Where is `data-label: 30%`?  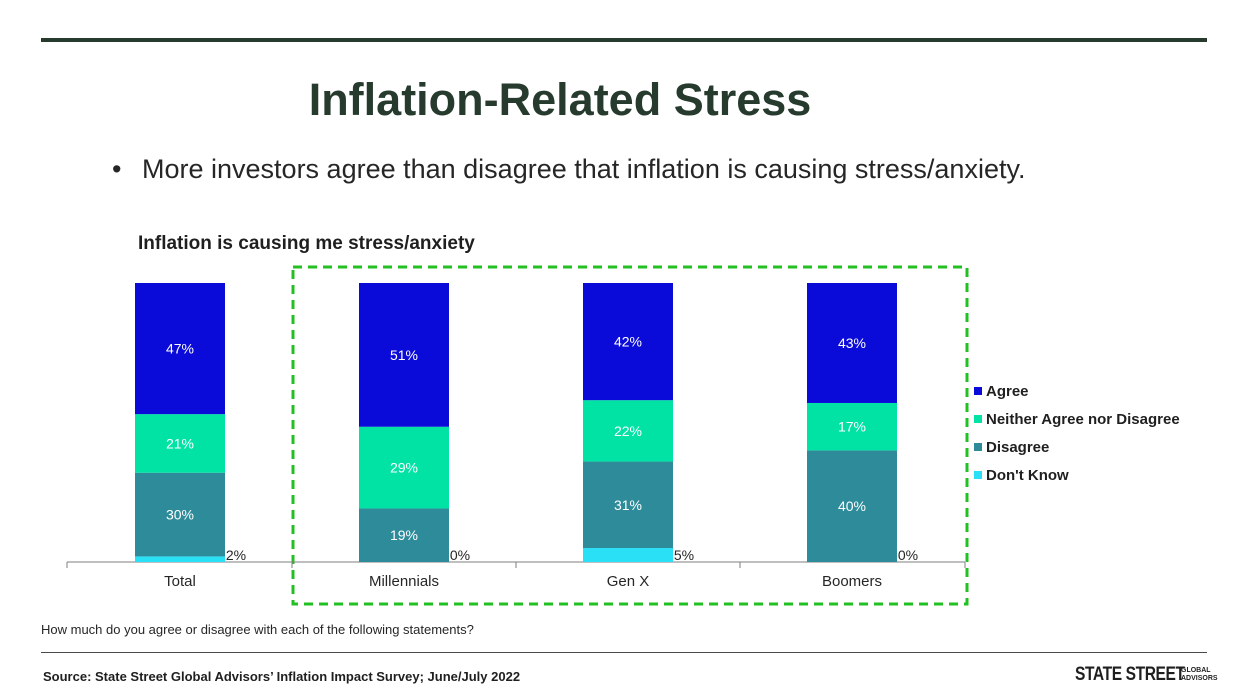 data-label: 30% is located at coordinates (180, 515).